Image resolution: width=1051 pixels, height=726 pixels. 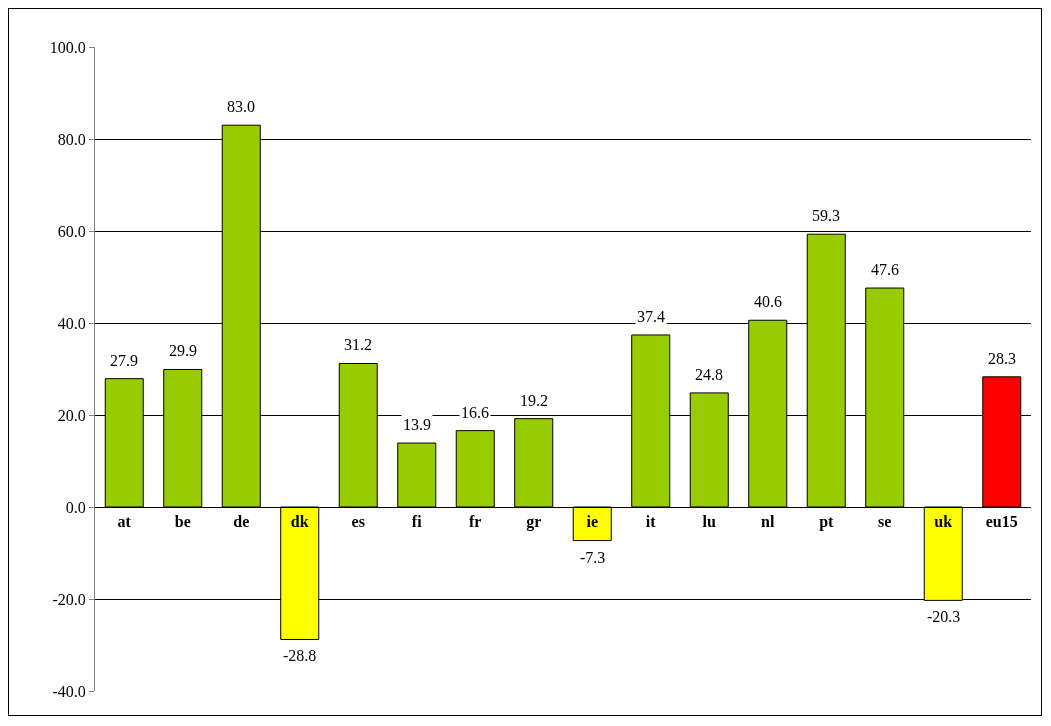 What do you see at coordinates (475, 412) in the screenshot?
I see `data-label: 16.6` at bounding box center [475, 412].